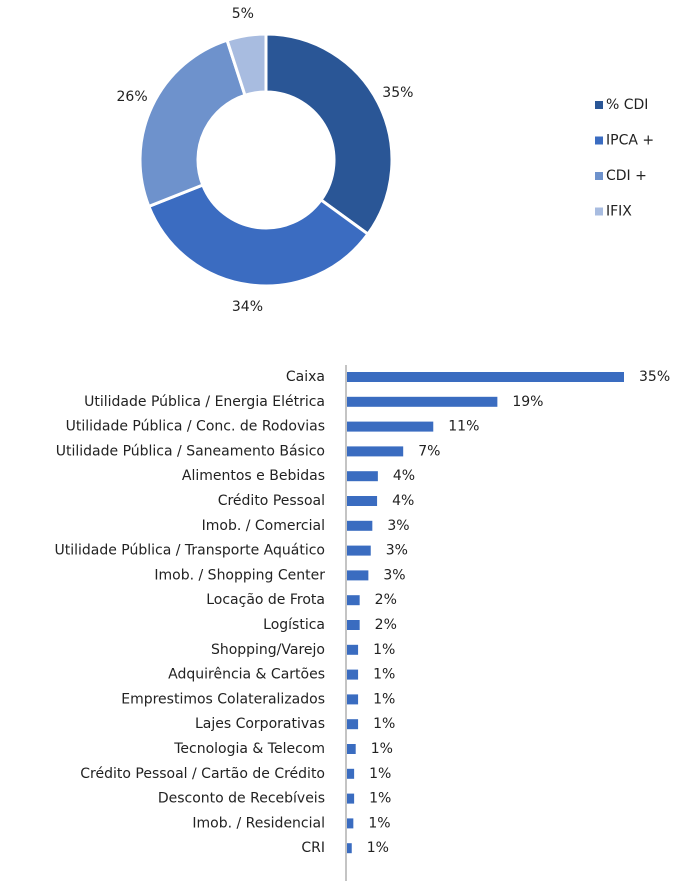  I want to click on legend-label: IPCA +, so click(630, 141).